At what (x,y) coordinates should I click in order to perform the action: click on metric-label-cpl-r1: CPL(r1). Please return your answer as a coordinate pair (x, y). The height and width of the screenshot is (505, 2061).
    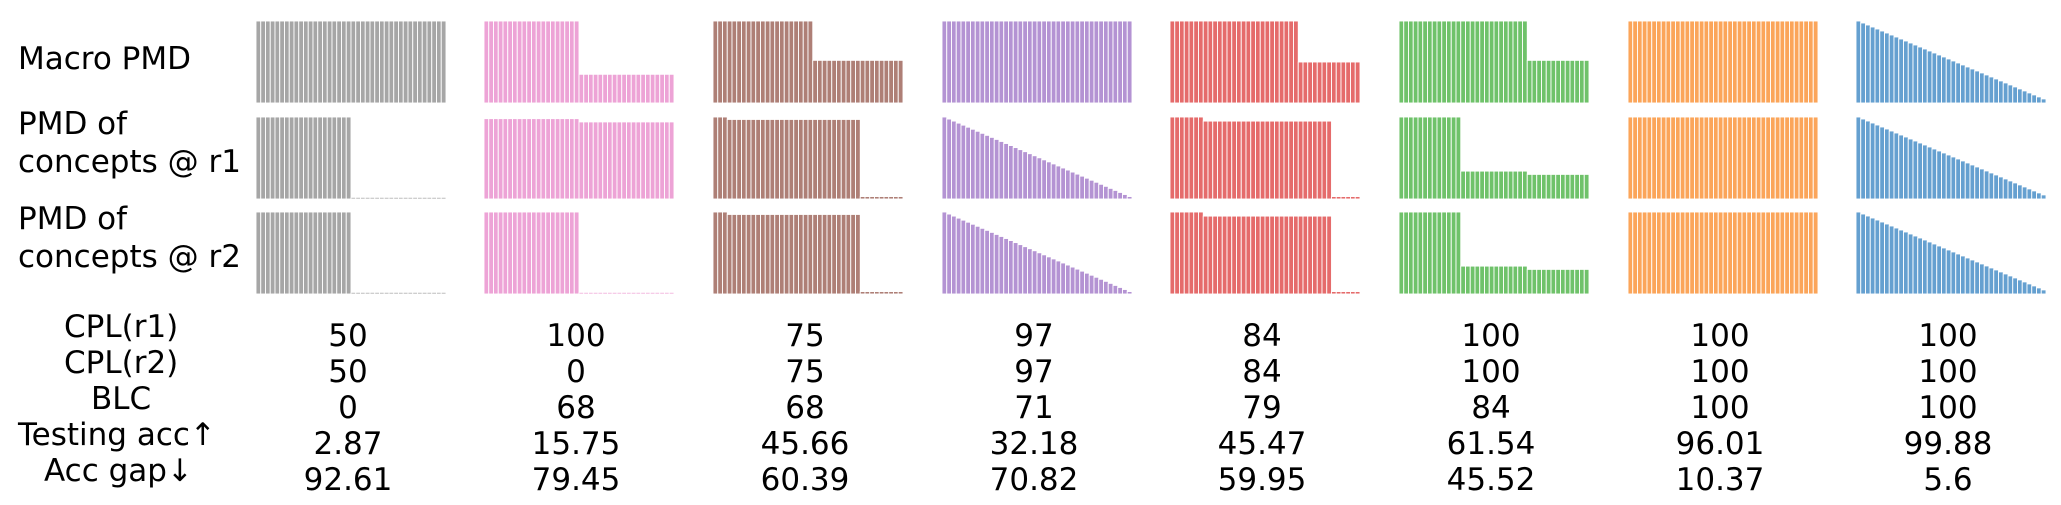
    Looking at the image, I should click on (121, 327).